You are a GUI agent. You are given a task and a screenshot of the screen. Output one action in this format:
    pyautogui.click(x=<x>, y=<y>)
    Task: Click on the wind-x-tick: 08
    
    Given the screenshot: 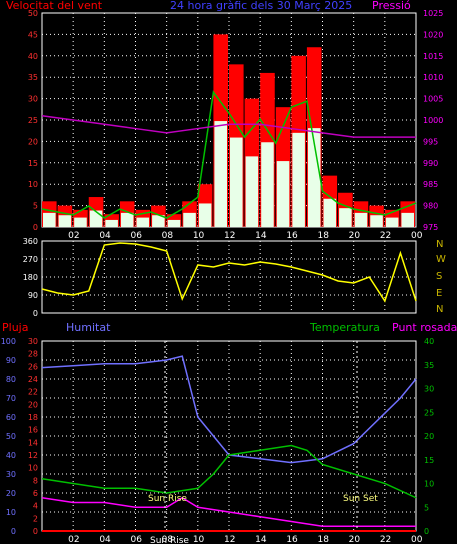 What is the action you would take?
    pyautogui.click(x=168, y=236)
    